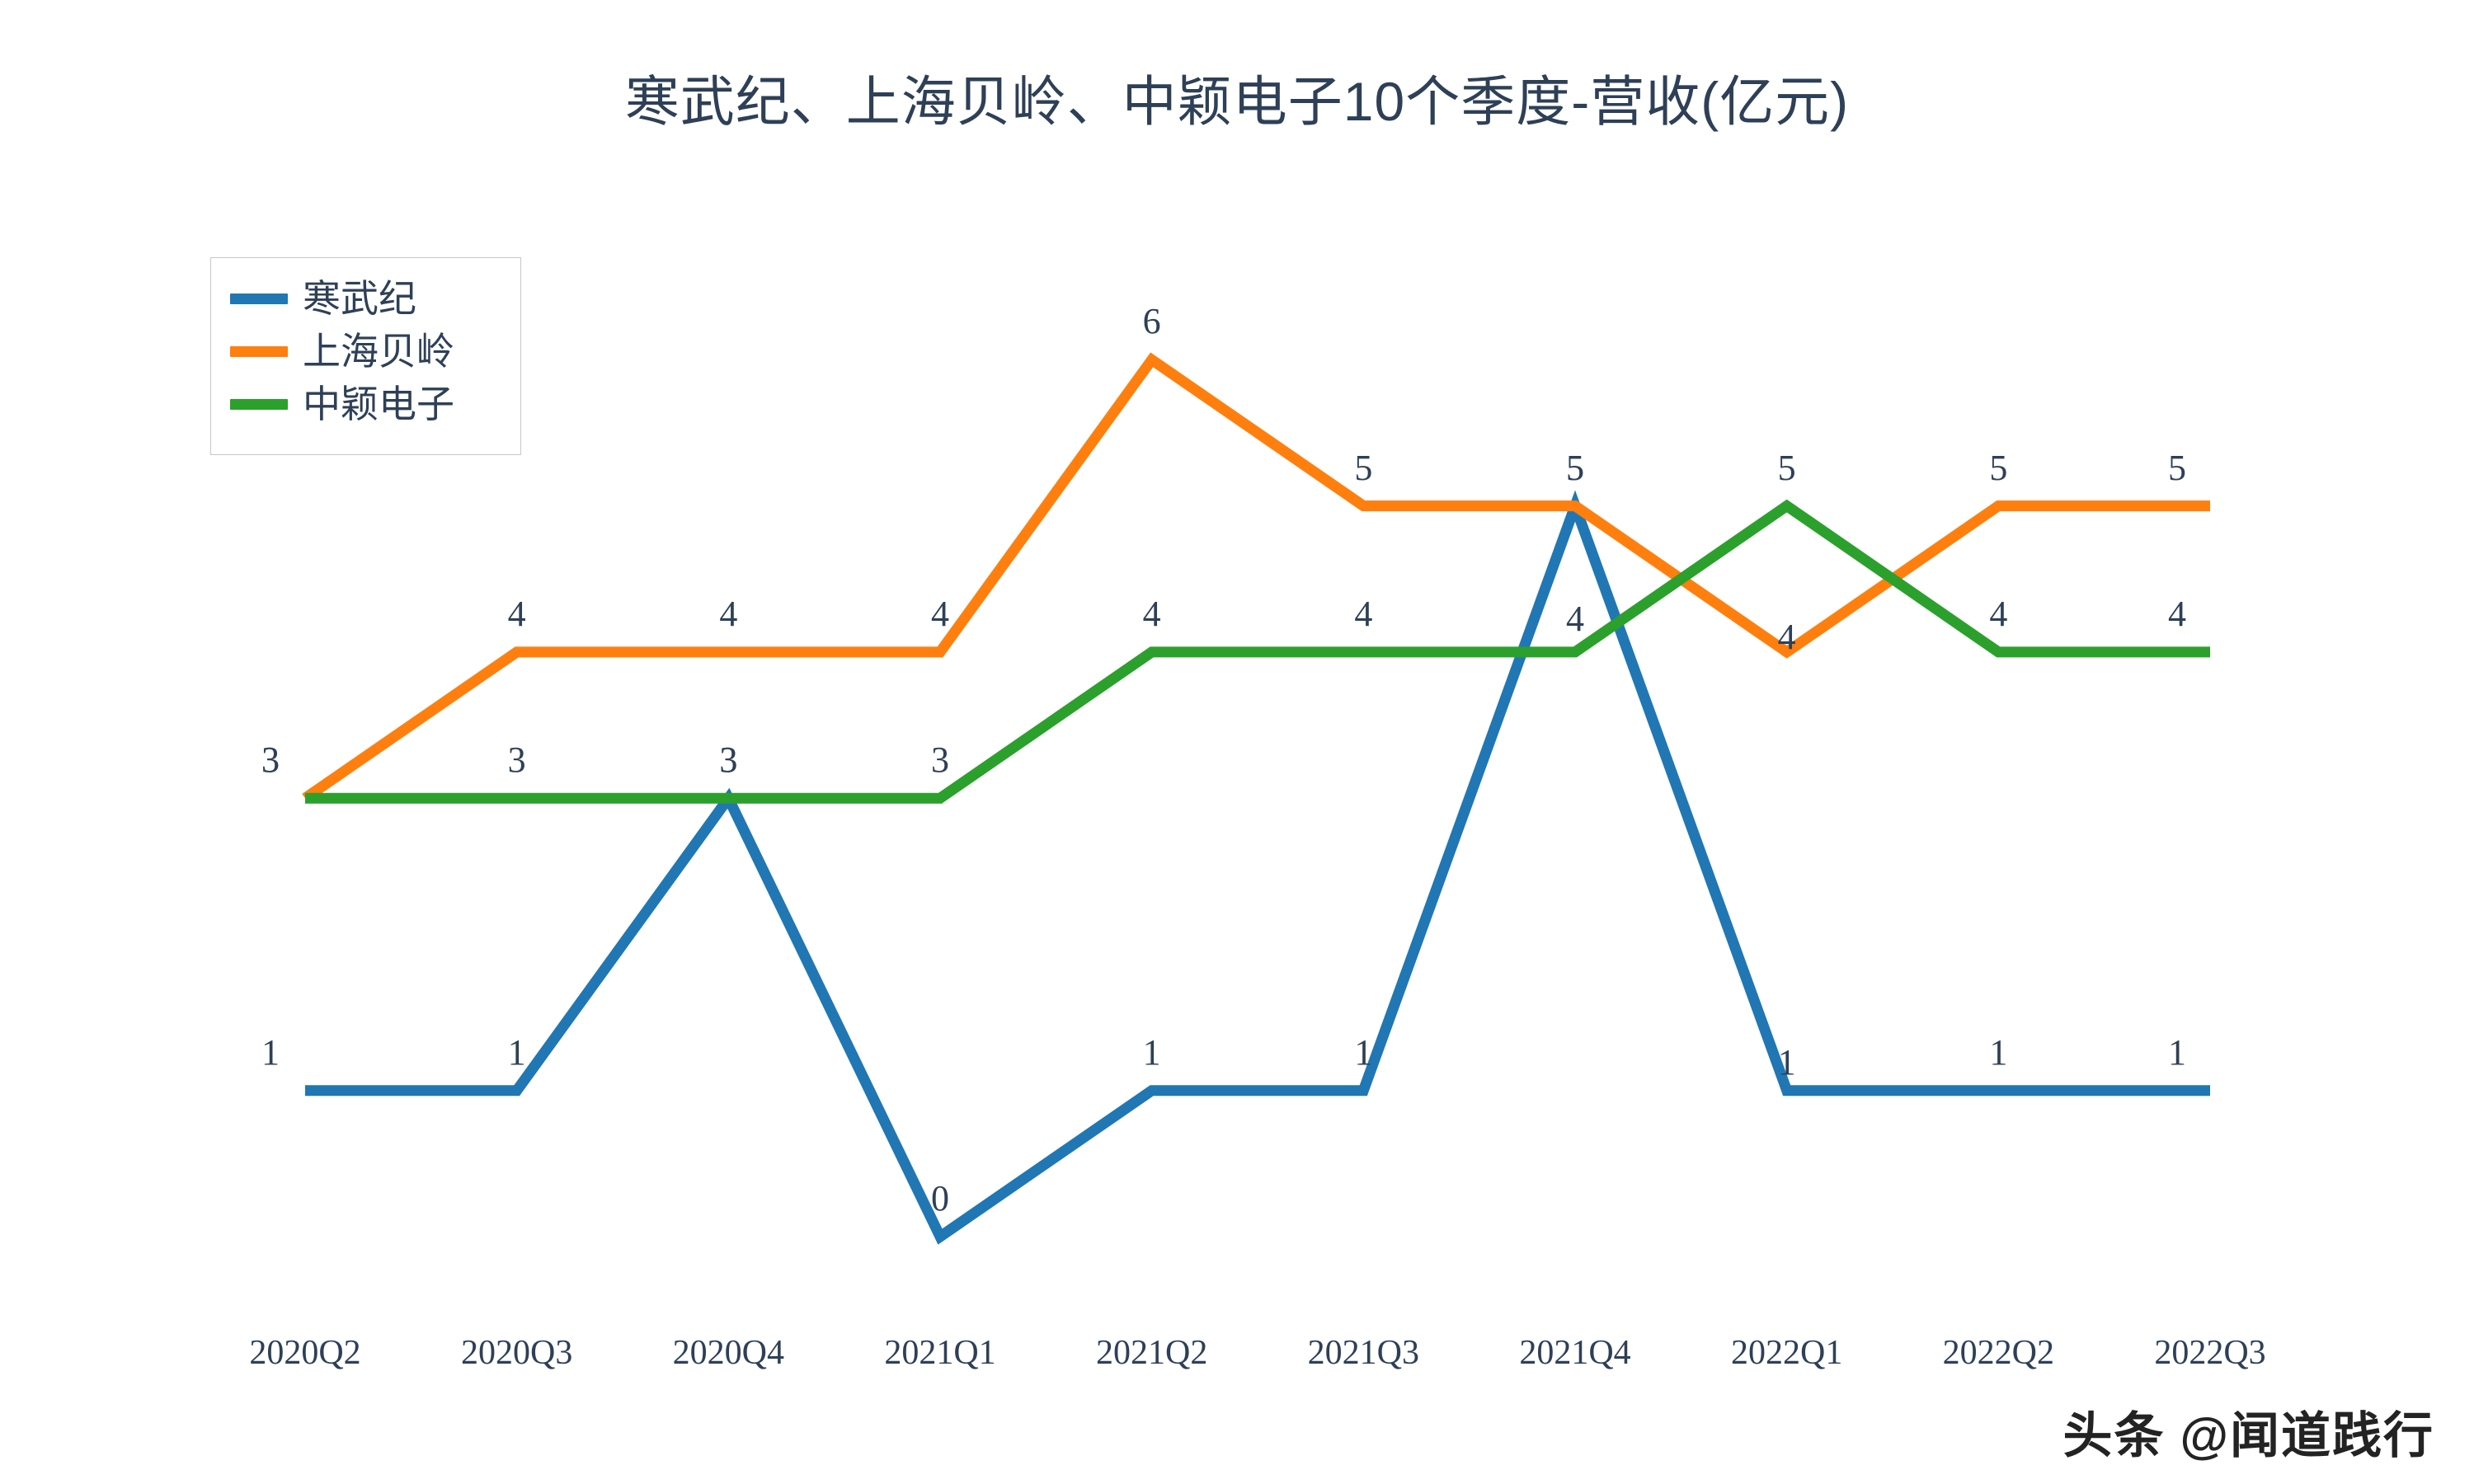  Describe the element at coordinates (2177, 613) in the screenshot. I see `data-label-2-9: 4` at that location.